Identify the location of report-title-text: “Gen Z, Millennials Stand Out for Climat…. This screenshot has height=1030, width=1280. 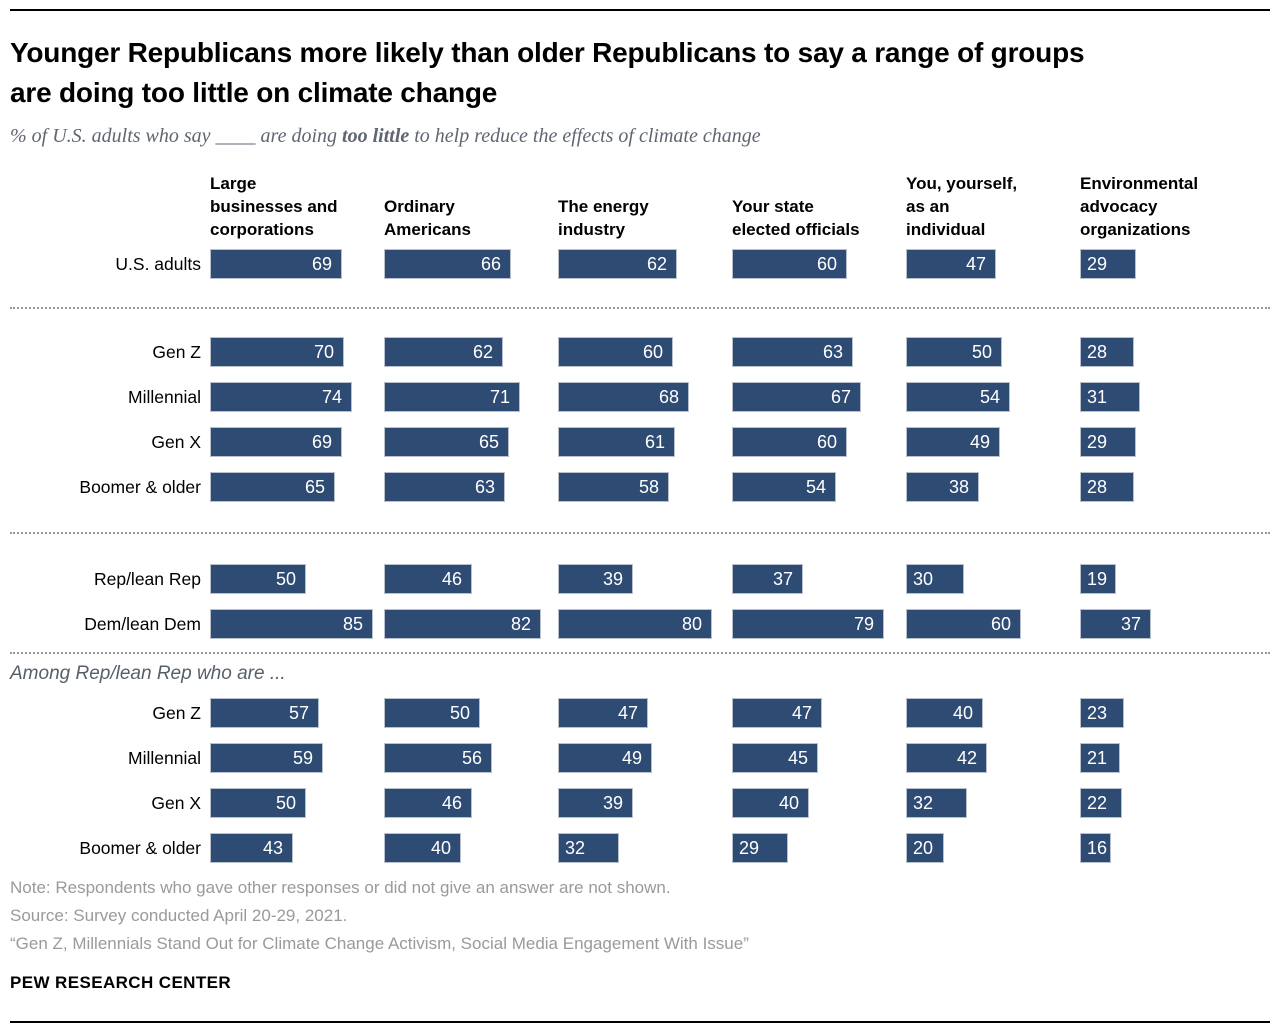
(379, 943).